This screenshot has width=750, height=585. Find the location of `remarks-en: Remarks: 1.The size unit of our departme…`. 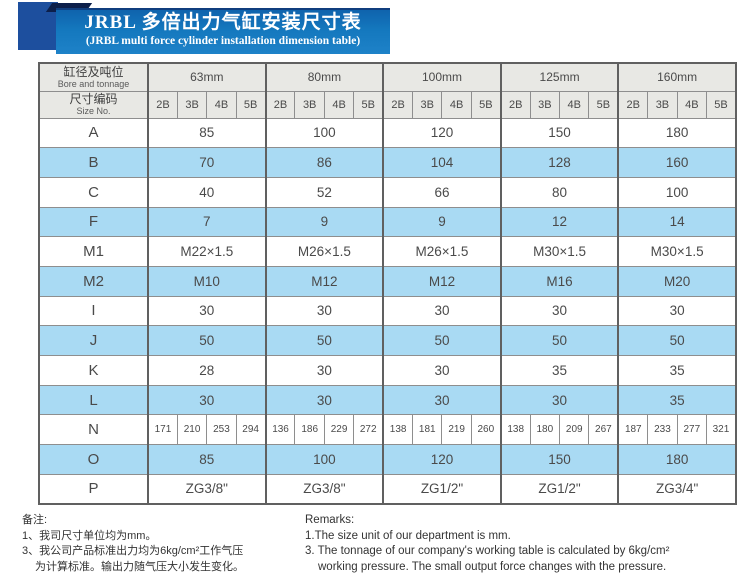

remarks-en: Remarks: 1.The size unit of our departme… is located at coordinates (525, 544).